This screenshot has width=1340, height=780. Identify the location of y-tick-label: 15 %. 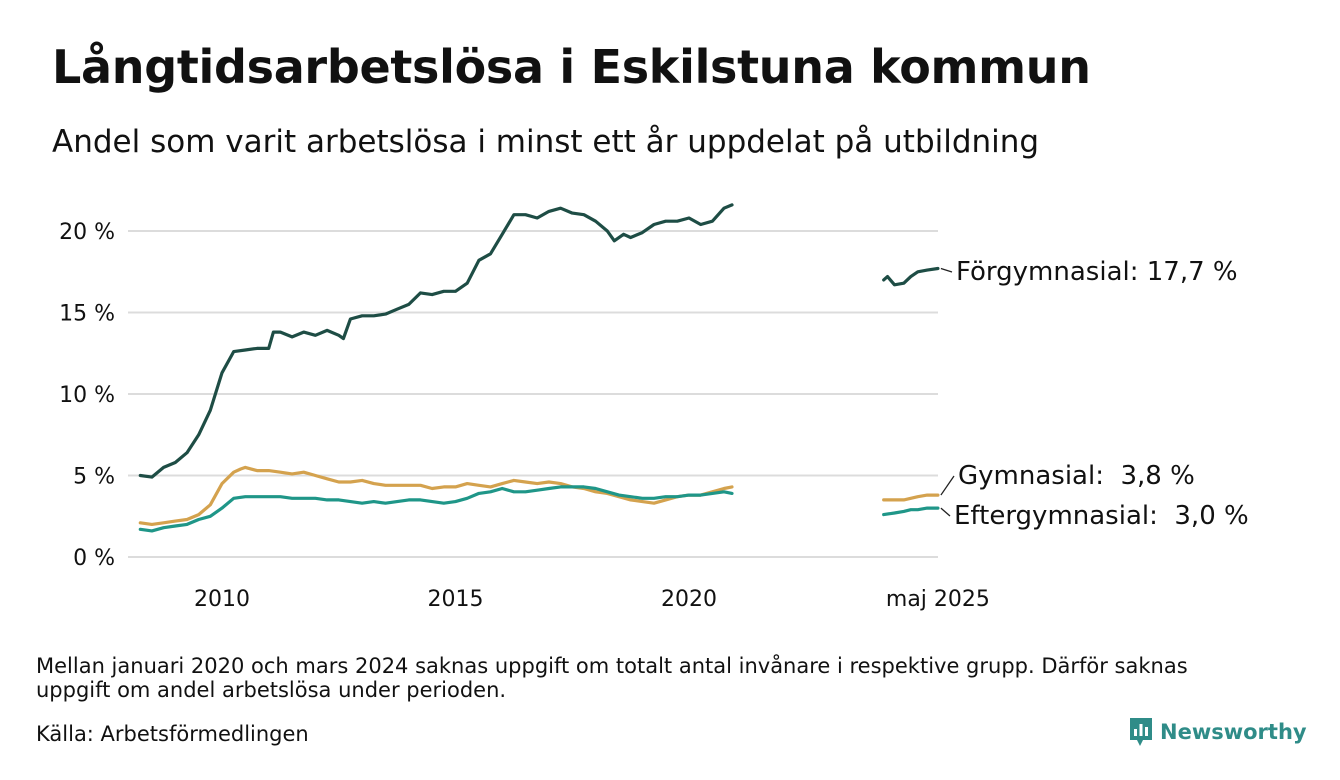
(87, 314).